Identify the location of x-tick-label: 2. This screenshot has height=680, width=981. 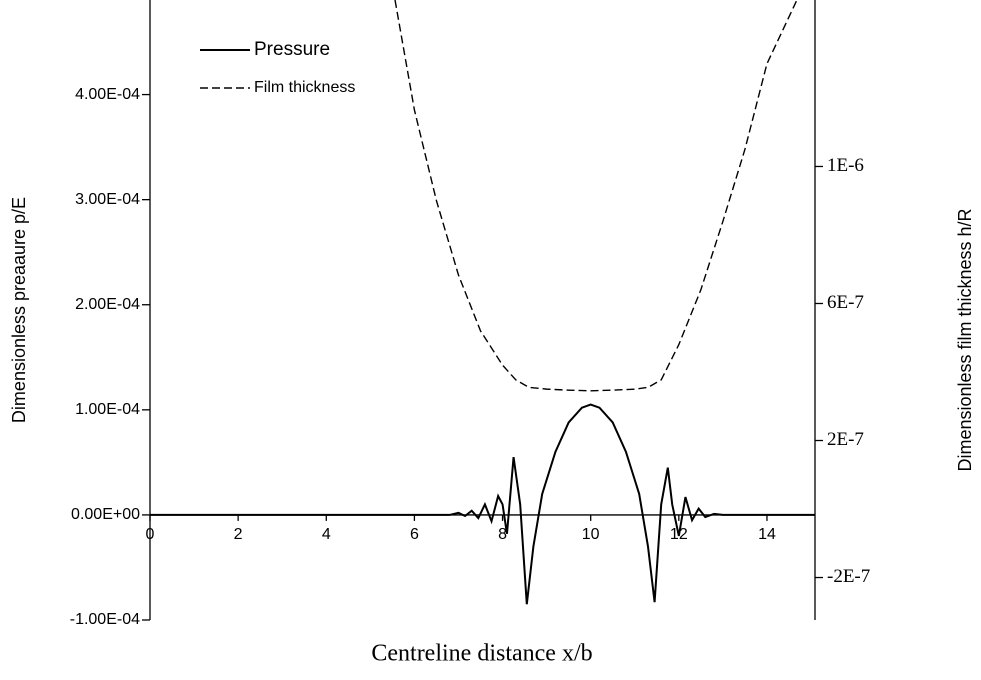
(238, 534).